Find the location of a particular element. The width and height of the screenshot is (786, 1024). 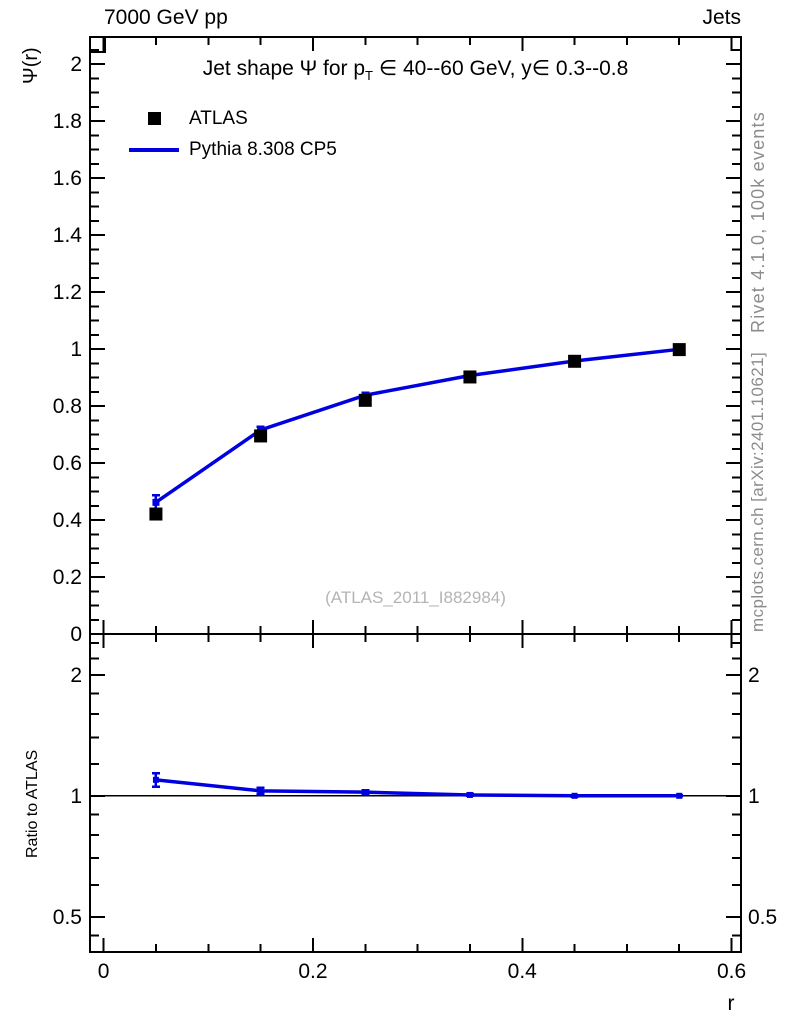

x-tick-label: 0.6 is located at coordinates (731, 971).